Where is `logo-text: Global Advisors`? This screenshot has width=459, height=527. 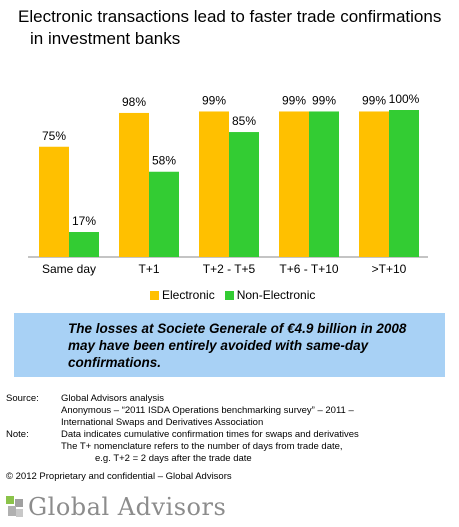
logo-text: Global Advisors is located at coordinates (127, 507).